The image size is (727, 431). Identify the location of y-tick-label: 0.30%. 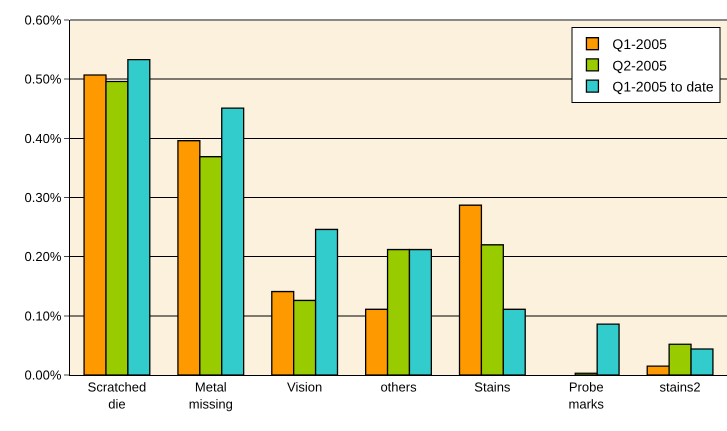
(43, 198).